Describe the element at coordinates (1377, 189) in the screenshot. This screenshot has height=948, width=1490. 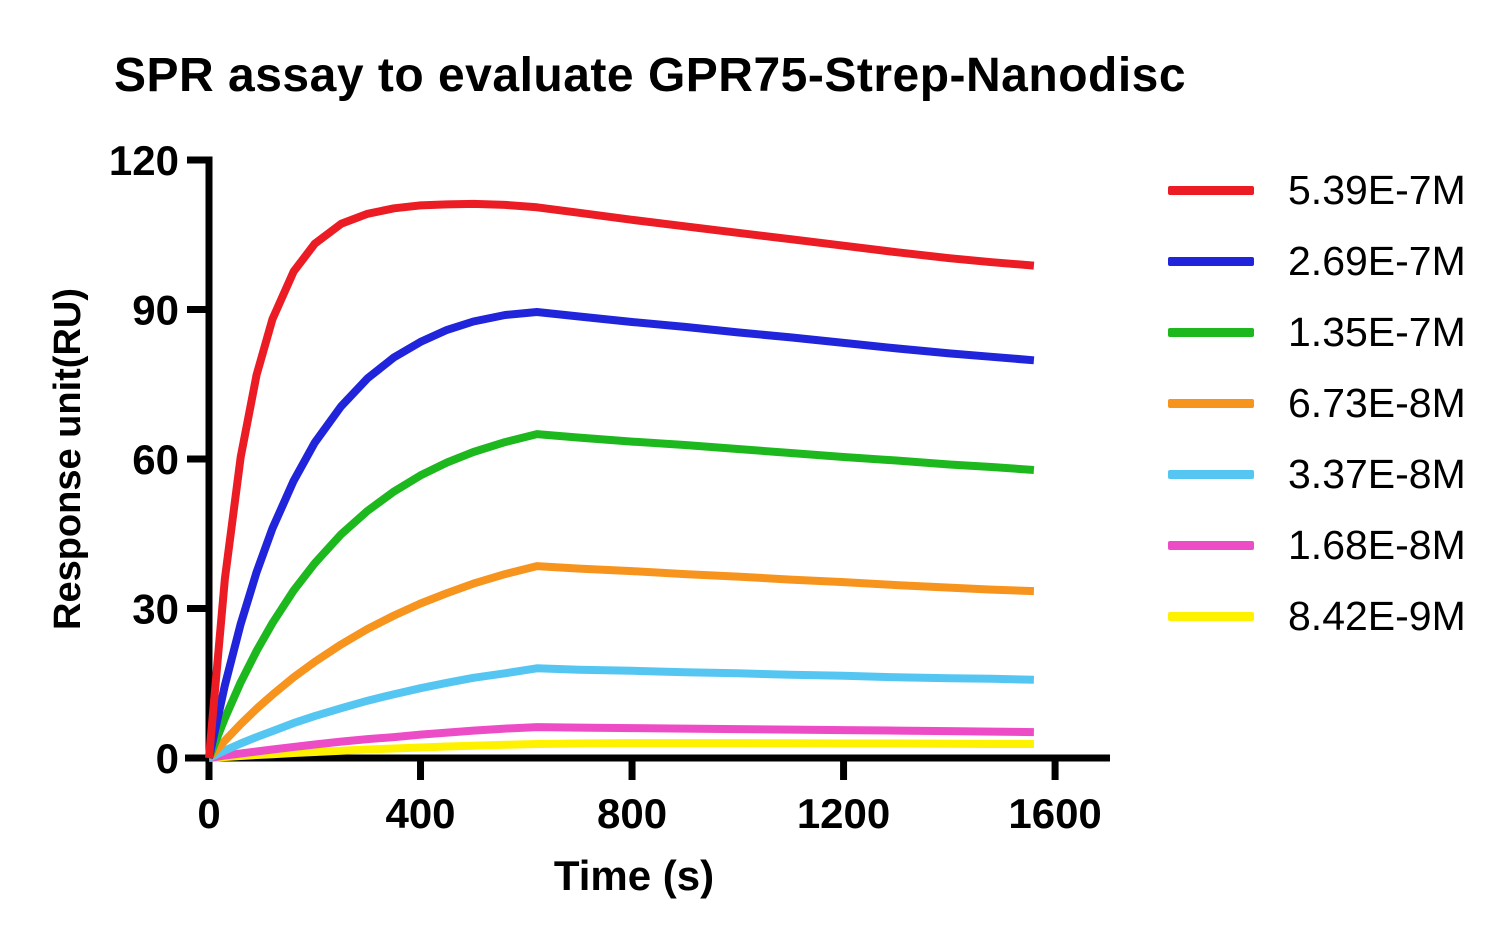
I see `legend-label: 5.39E-7M` at that location.